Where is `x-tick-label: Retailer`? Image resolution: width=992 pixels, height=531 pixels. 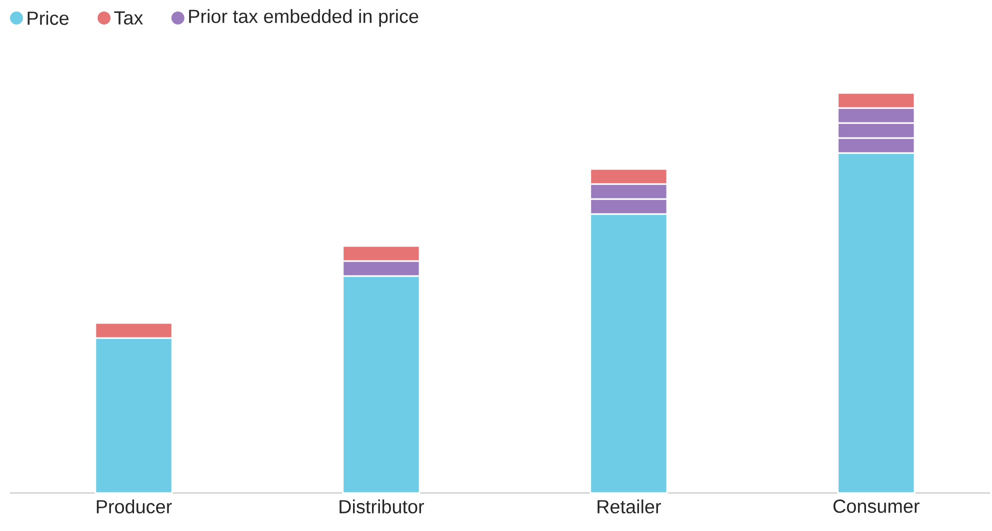 x-tick-label: Retailer is located at coordinates (629, 506).